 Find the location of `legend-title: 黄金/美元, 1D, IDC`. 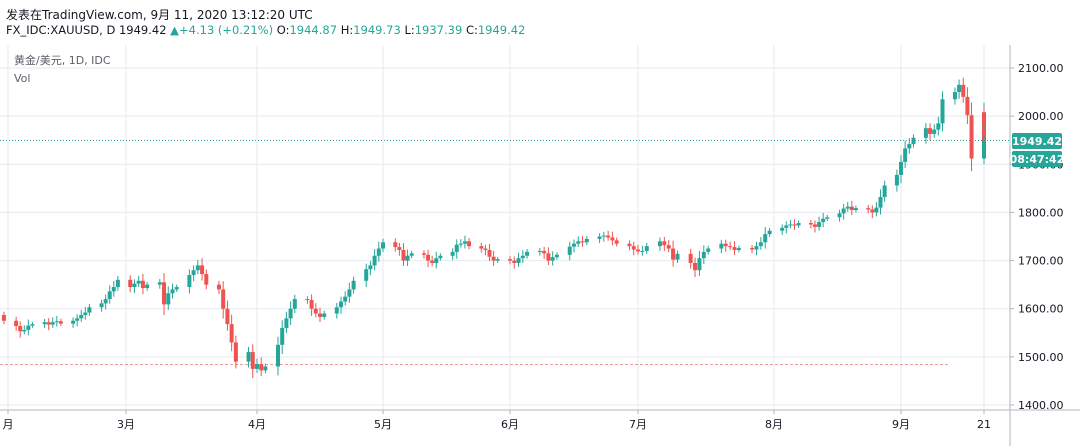

legend-title: 黄金/美元, 1D, IDC is located at coordinates (62, 60).